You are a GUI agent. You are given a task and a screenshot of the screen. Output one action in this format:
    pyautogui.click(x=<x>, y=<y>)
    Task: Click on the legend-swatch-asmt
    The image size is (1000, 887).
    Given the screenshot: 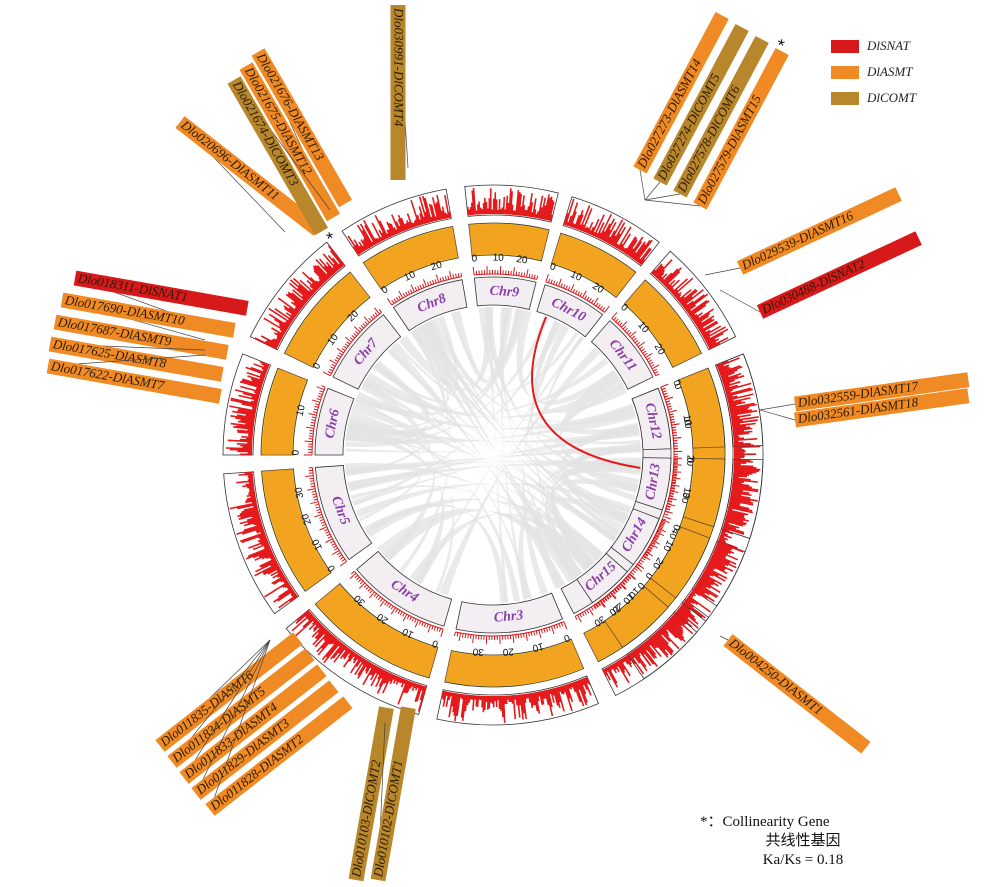 What is the action you would take?
    pyautogui.click(x=845, y=72)
    